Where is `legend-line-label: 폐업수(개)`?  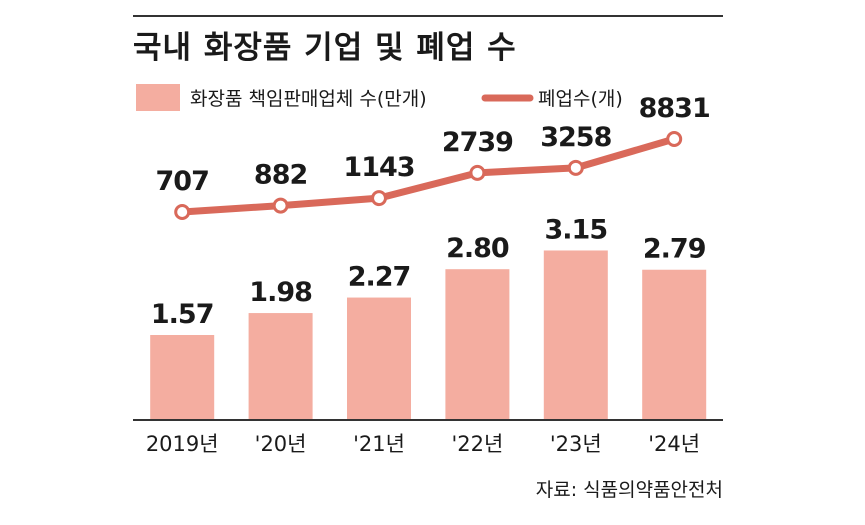 legend-line-label: 폐업수(개) is located at coordinates (580, 99).